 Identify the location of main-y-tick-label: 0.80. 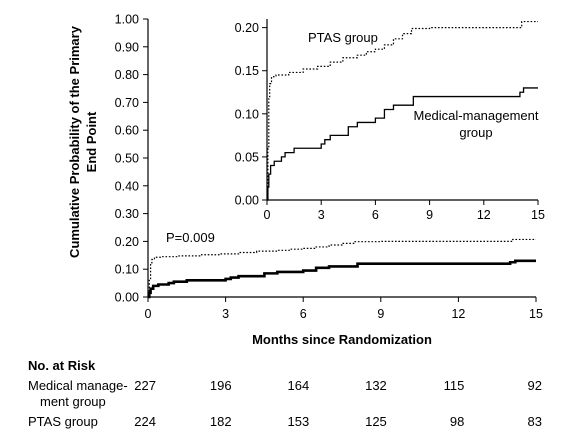
(127, 75).